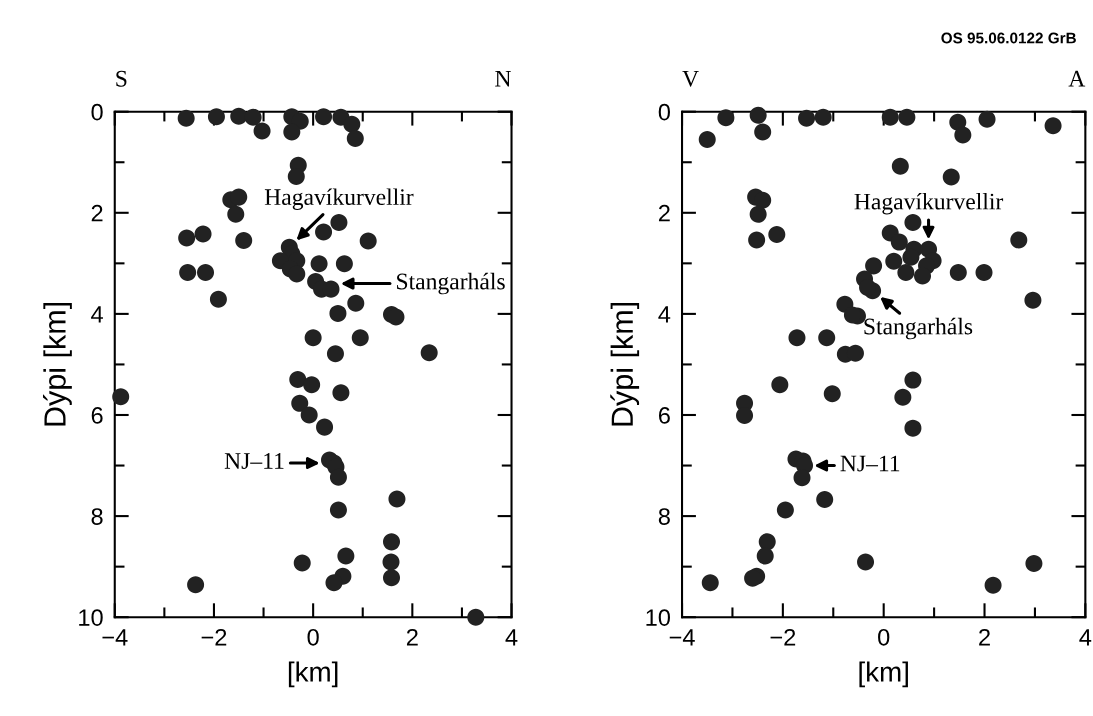 The image size is (1093, 716). Describe the element at coordinates (121, 78) in the screenshot. I see `text: S` at that location.